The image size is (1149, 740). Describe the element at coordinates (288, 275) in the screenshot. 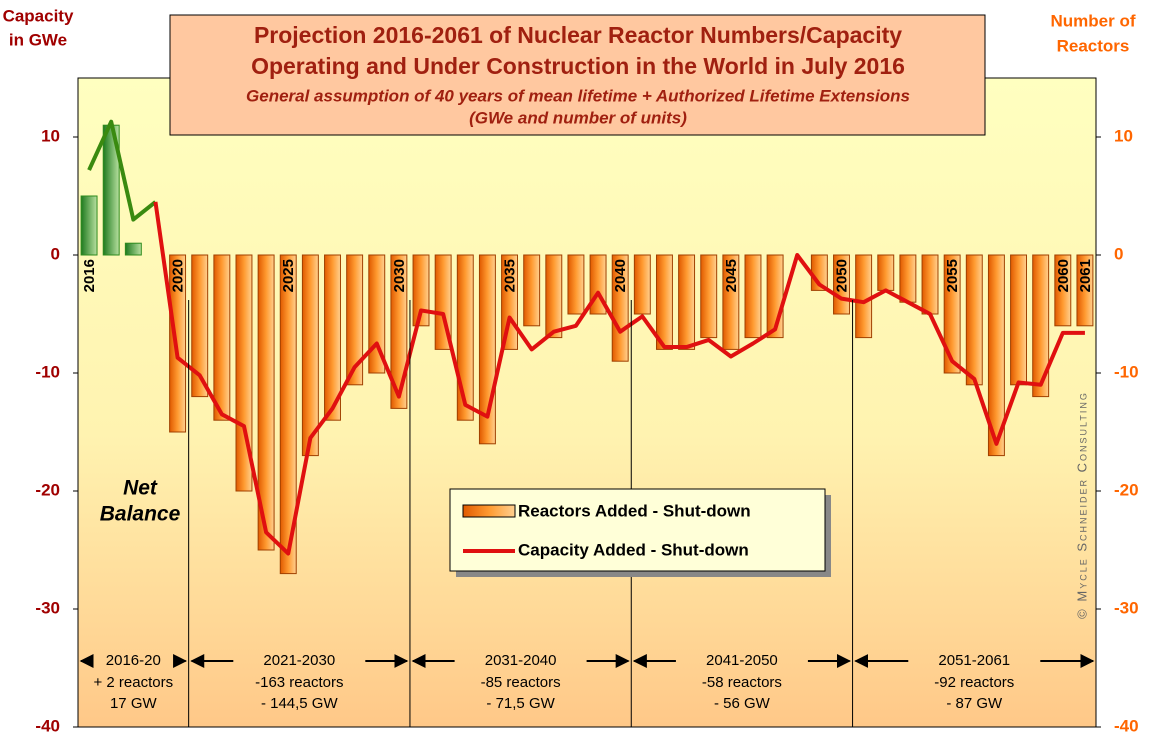

I see `x-tick-label: 2025` at that location.